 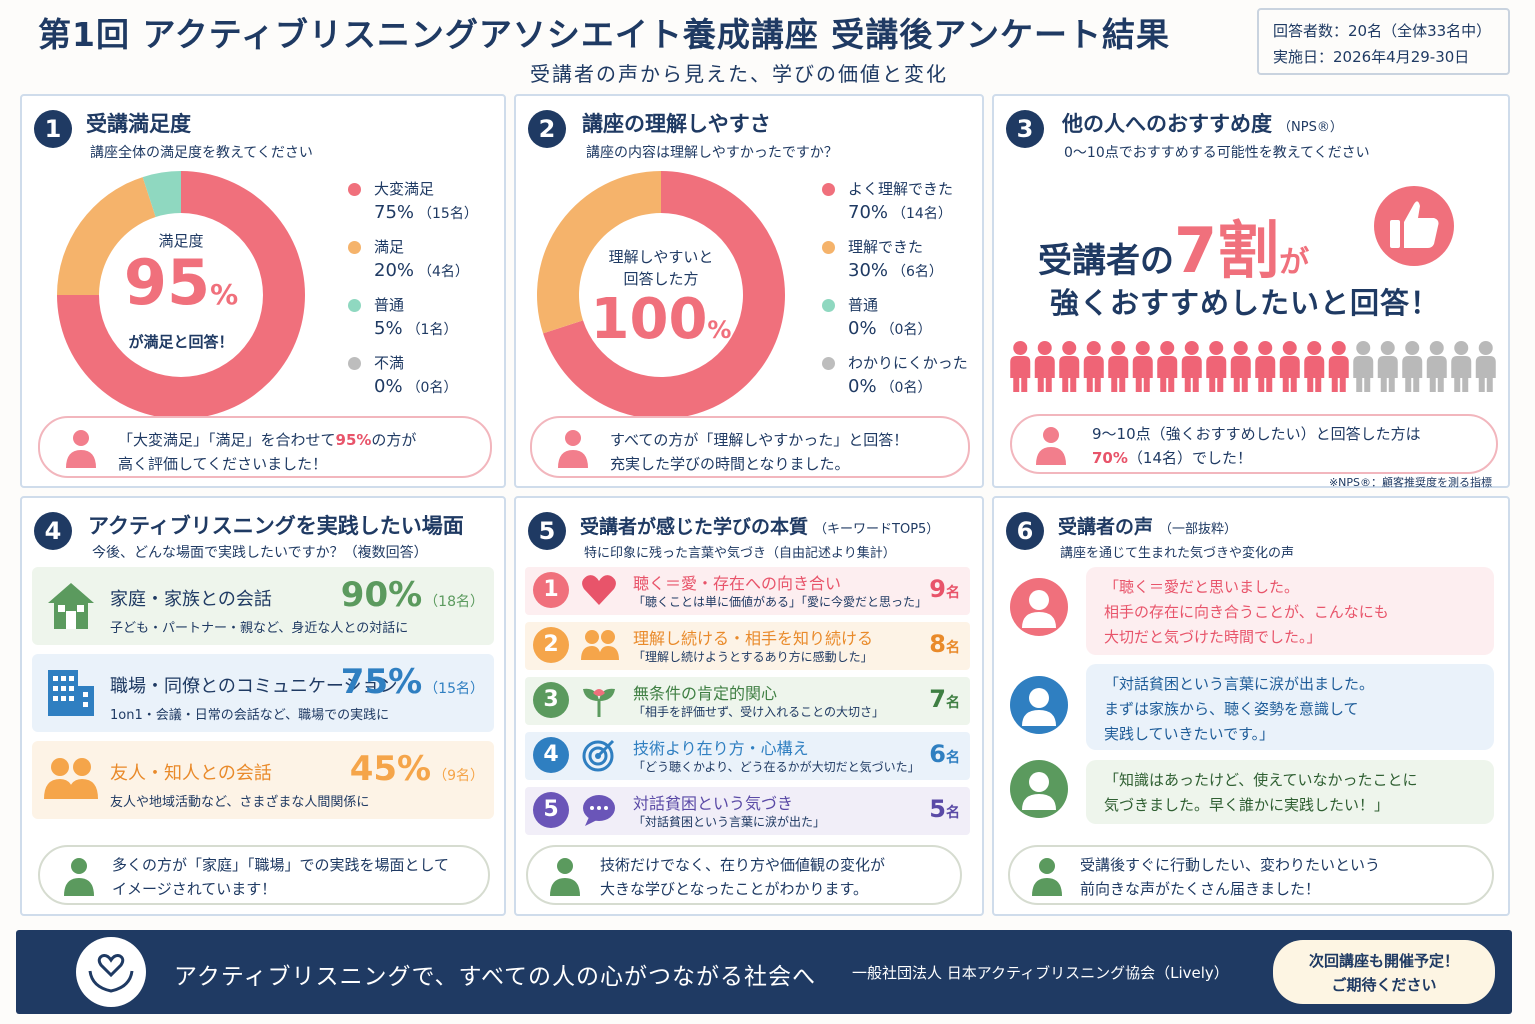 I want to click on legend-pct: 75%, so click(x=394, y=212).